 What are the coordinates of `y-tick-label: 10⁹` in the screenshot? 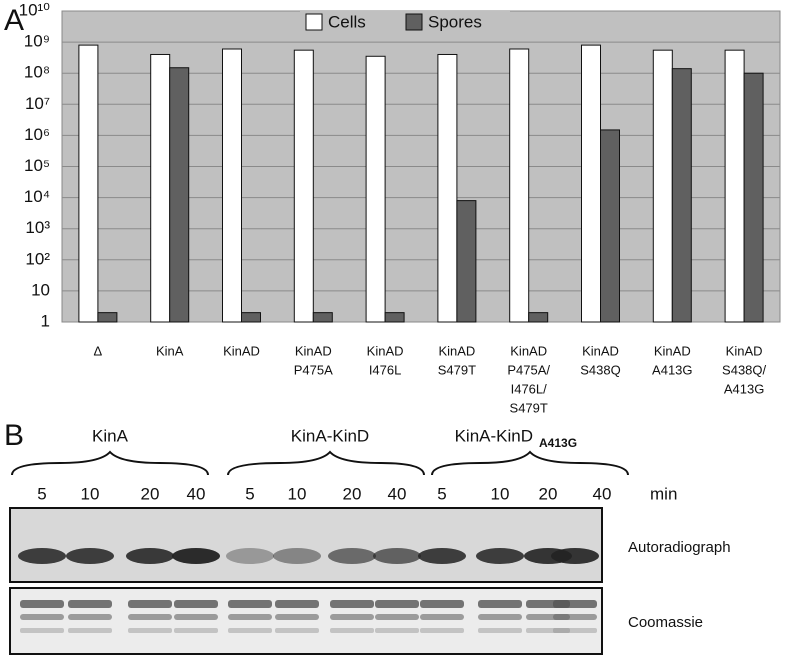 It's located at (37, 41).